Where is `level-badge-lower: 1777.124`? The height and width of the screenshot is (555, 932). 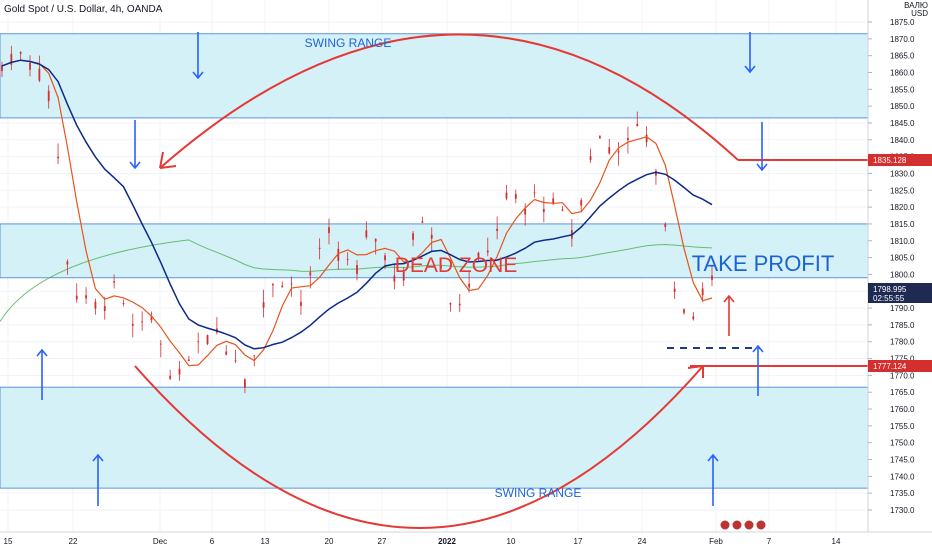 level-badge-lower: 1777.124 is located at coordinates (900, 366).